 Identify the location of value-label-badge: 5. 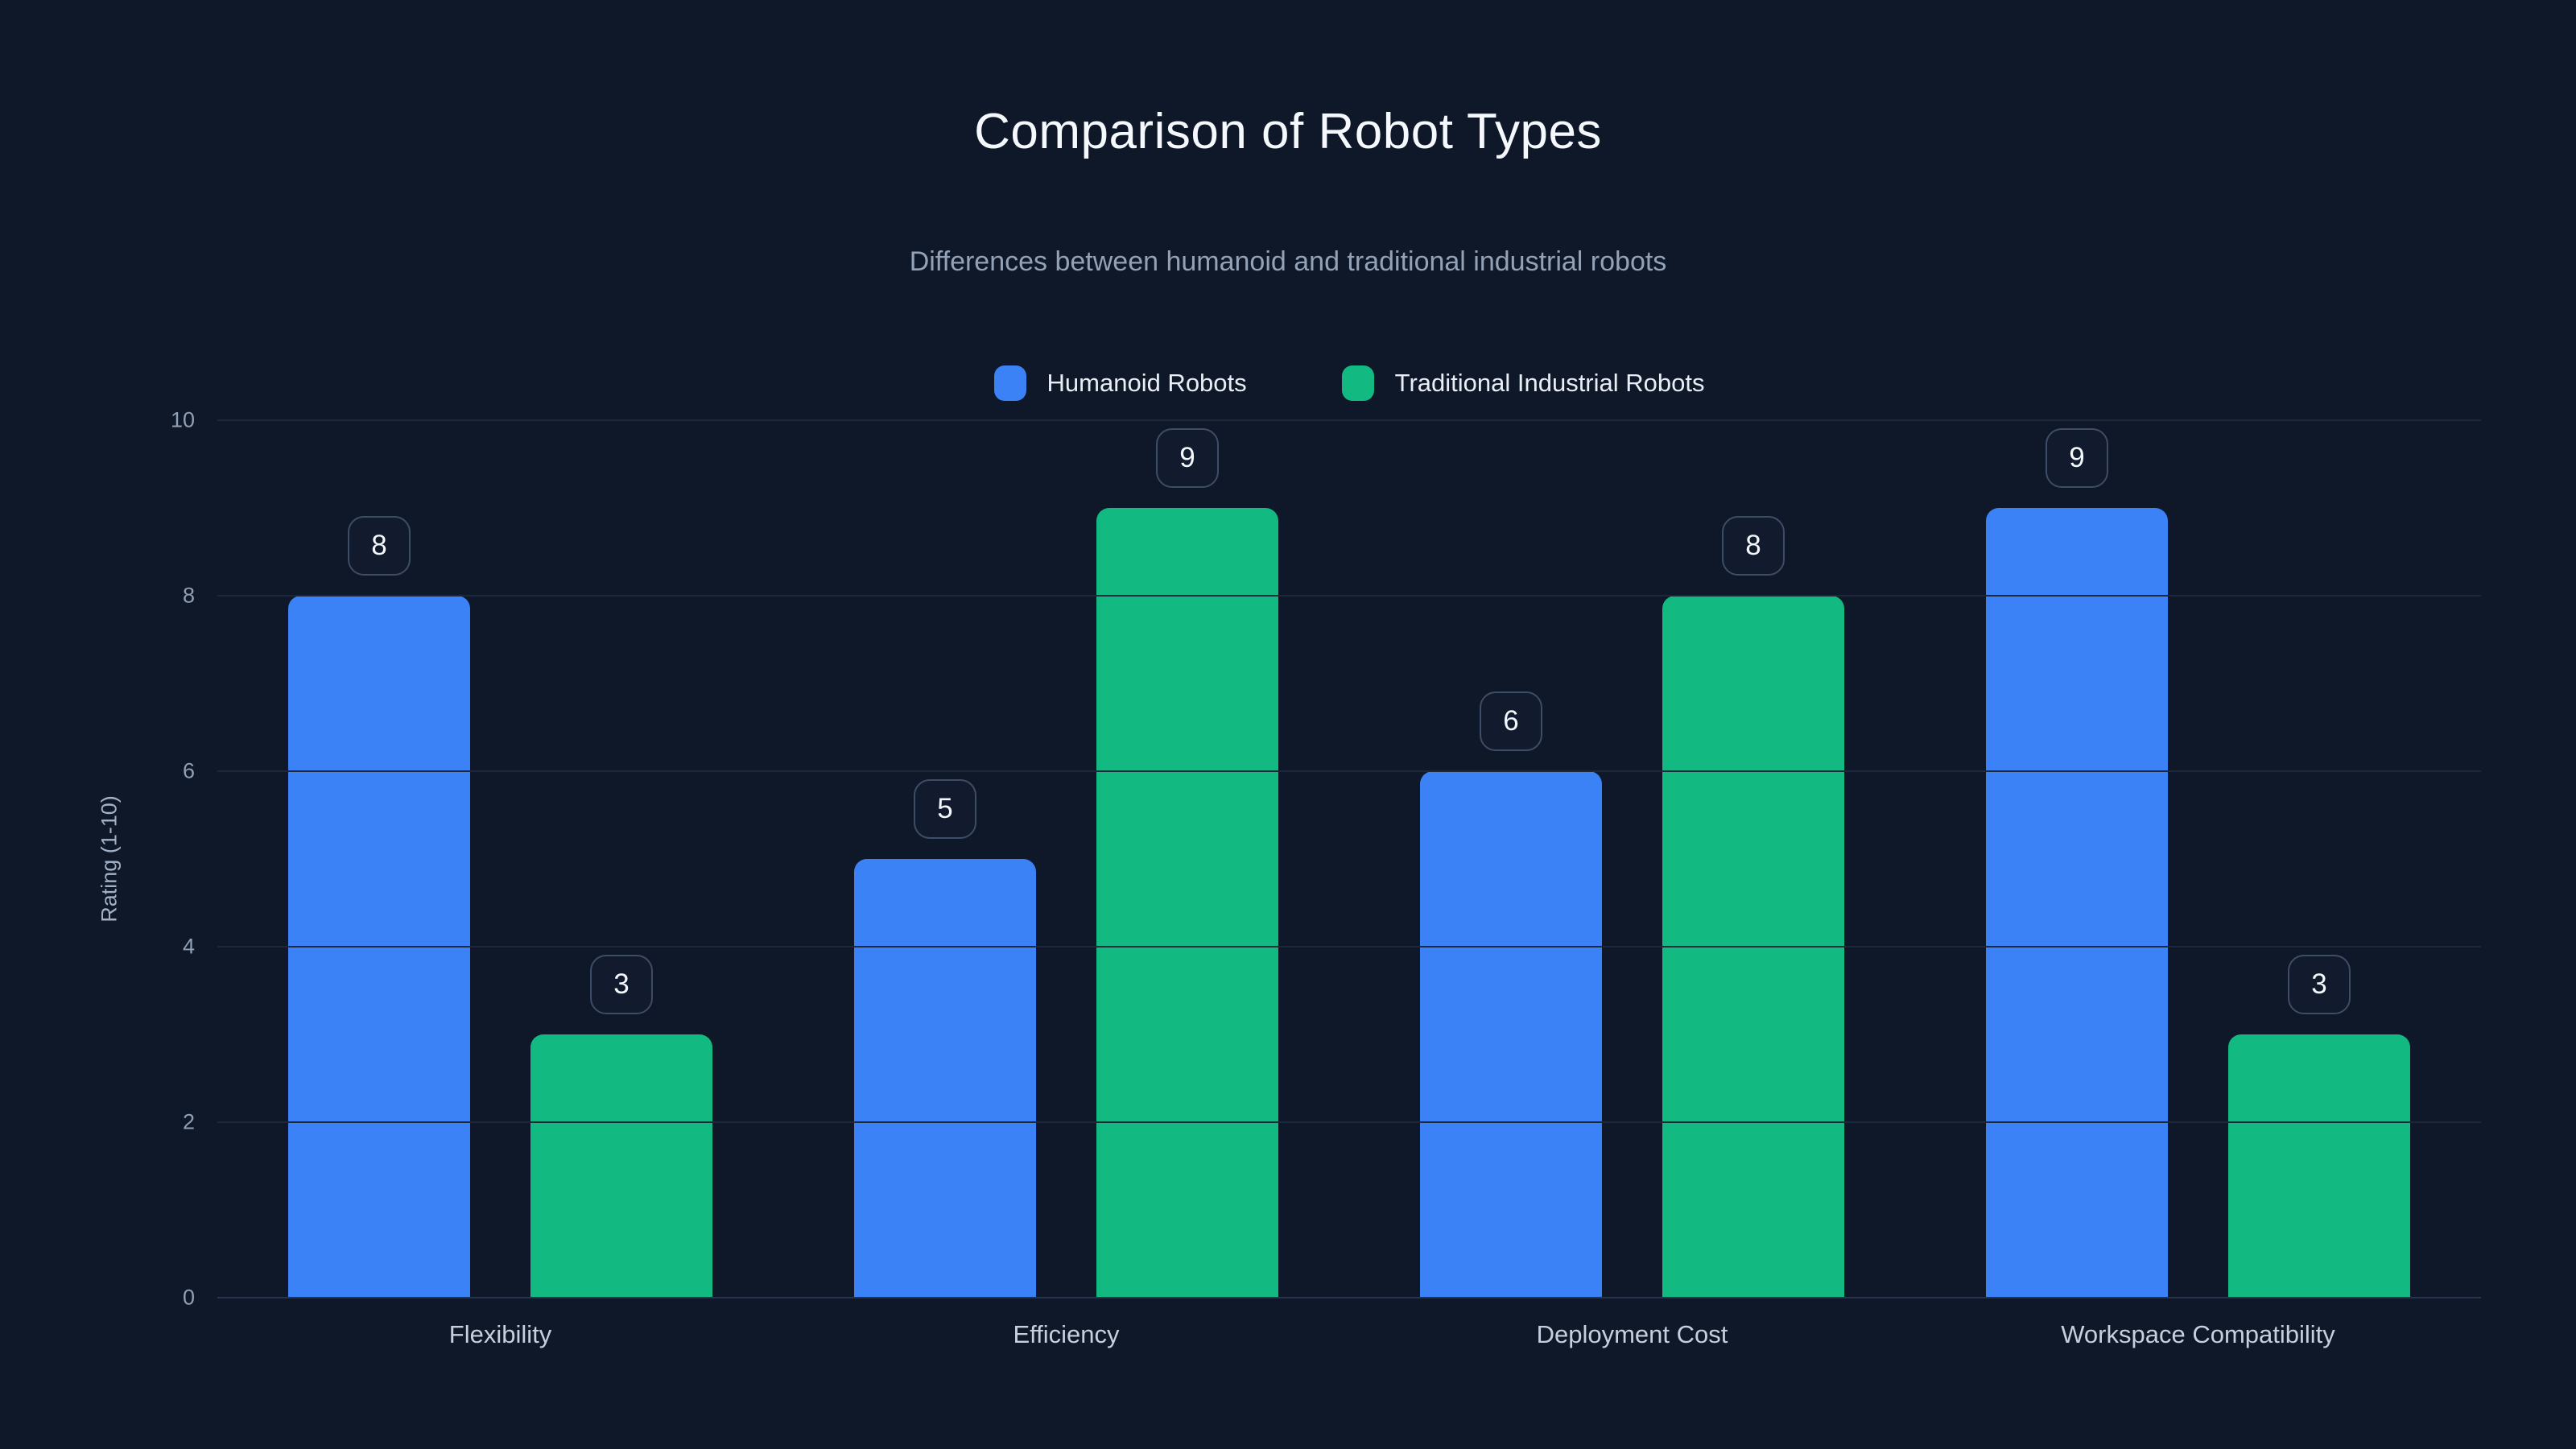
(945, 809).